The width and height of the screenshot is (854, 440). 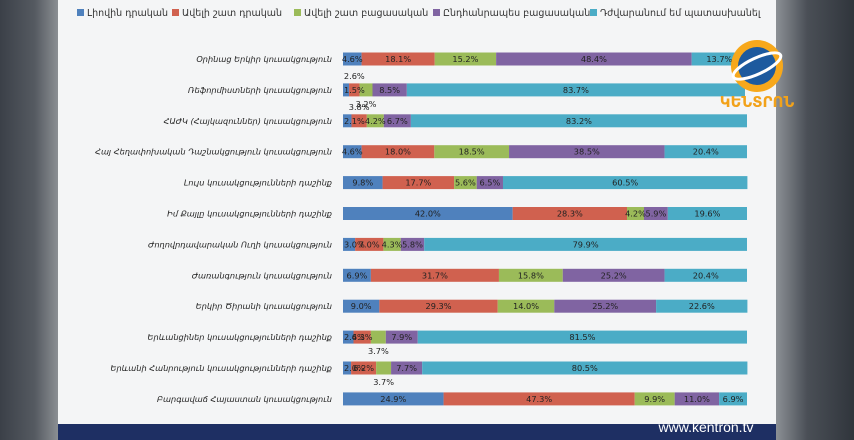 What do you see at coordinates (366, 104) in the screenshot?
I see `data-label: 3.2%` at bounding box center [366, 104].